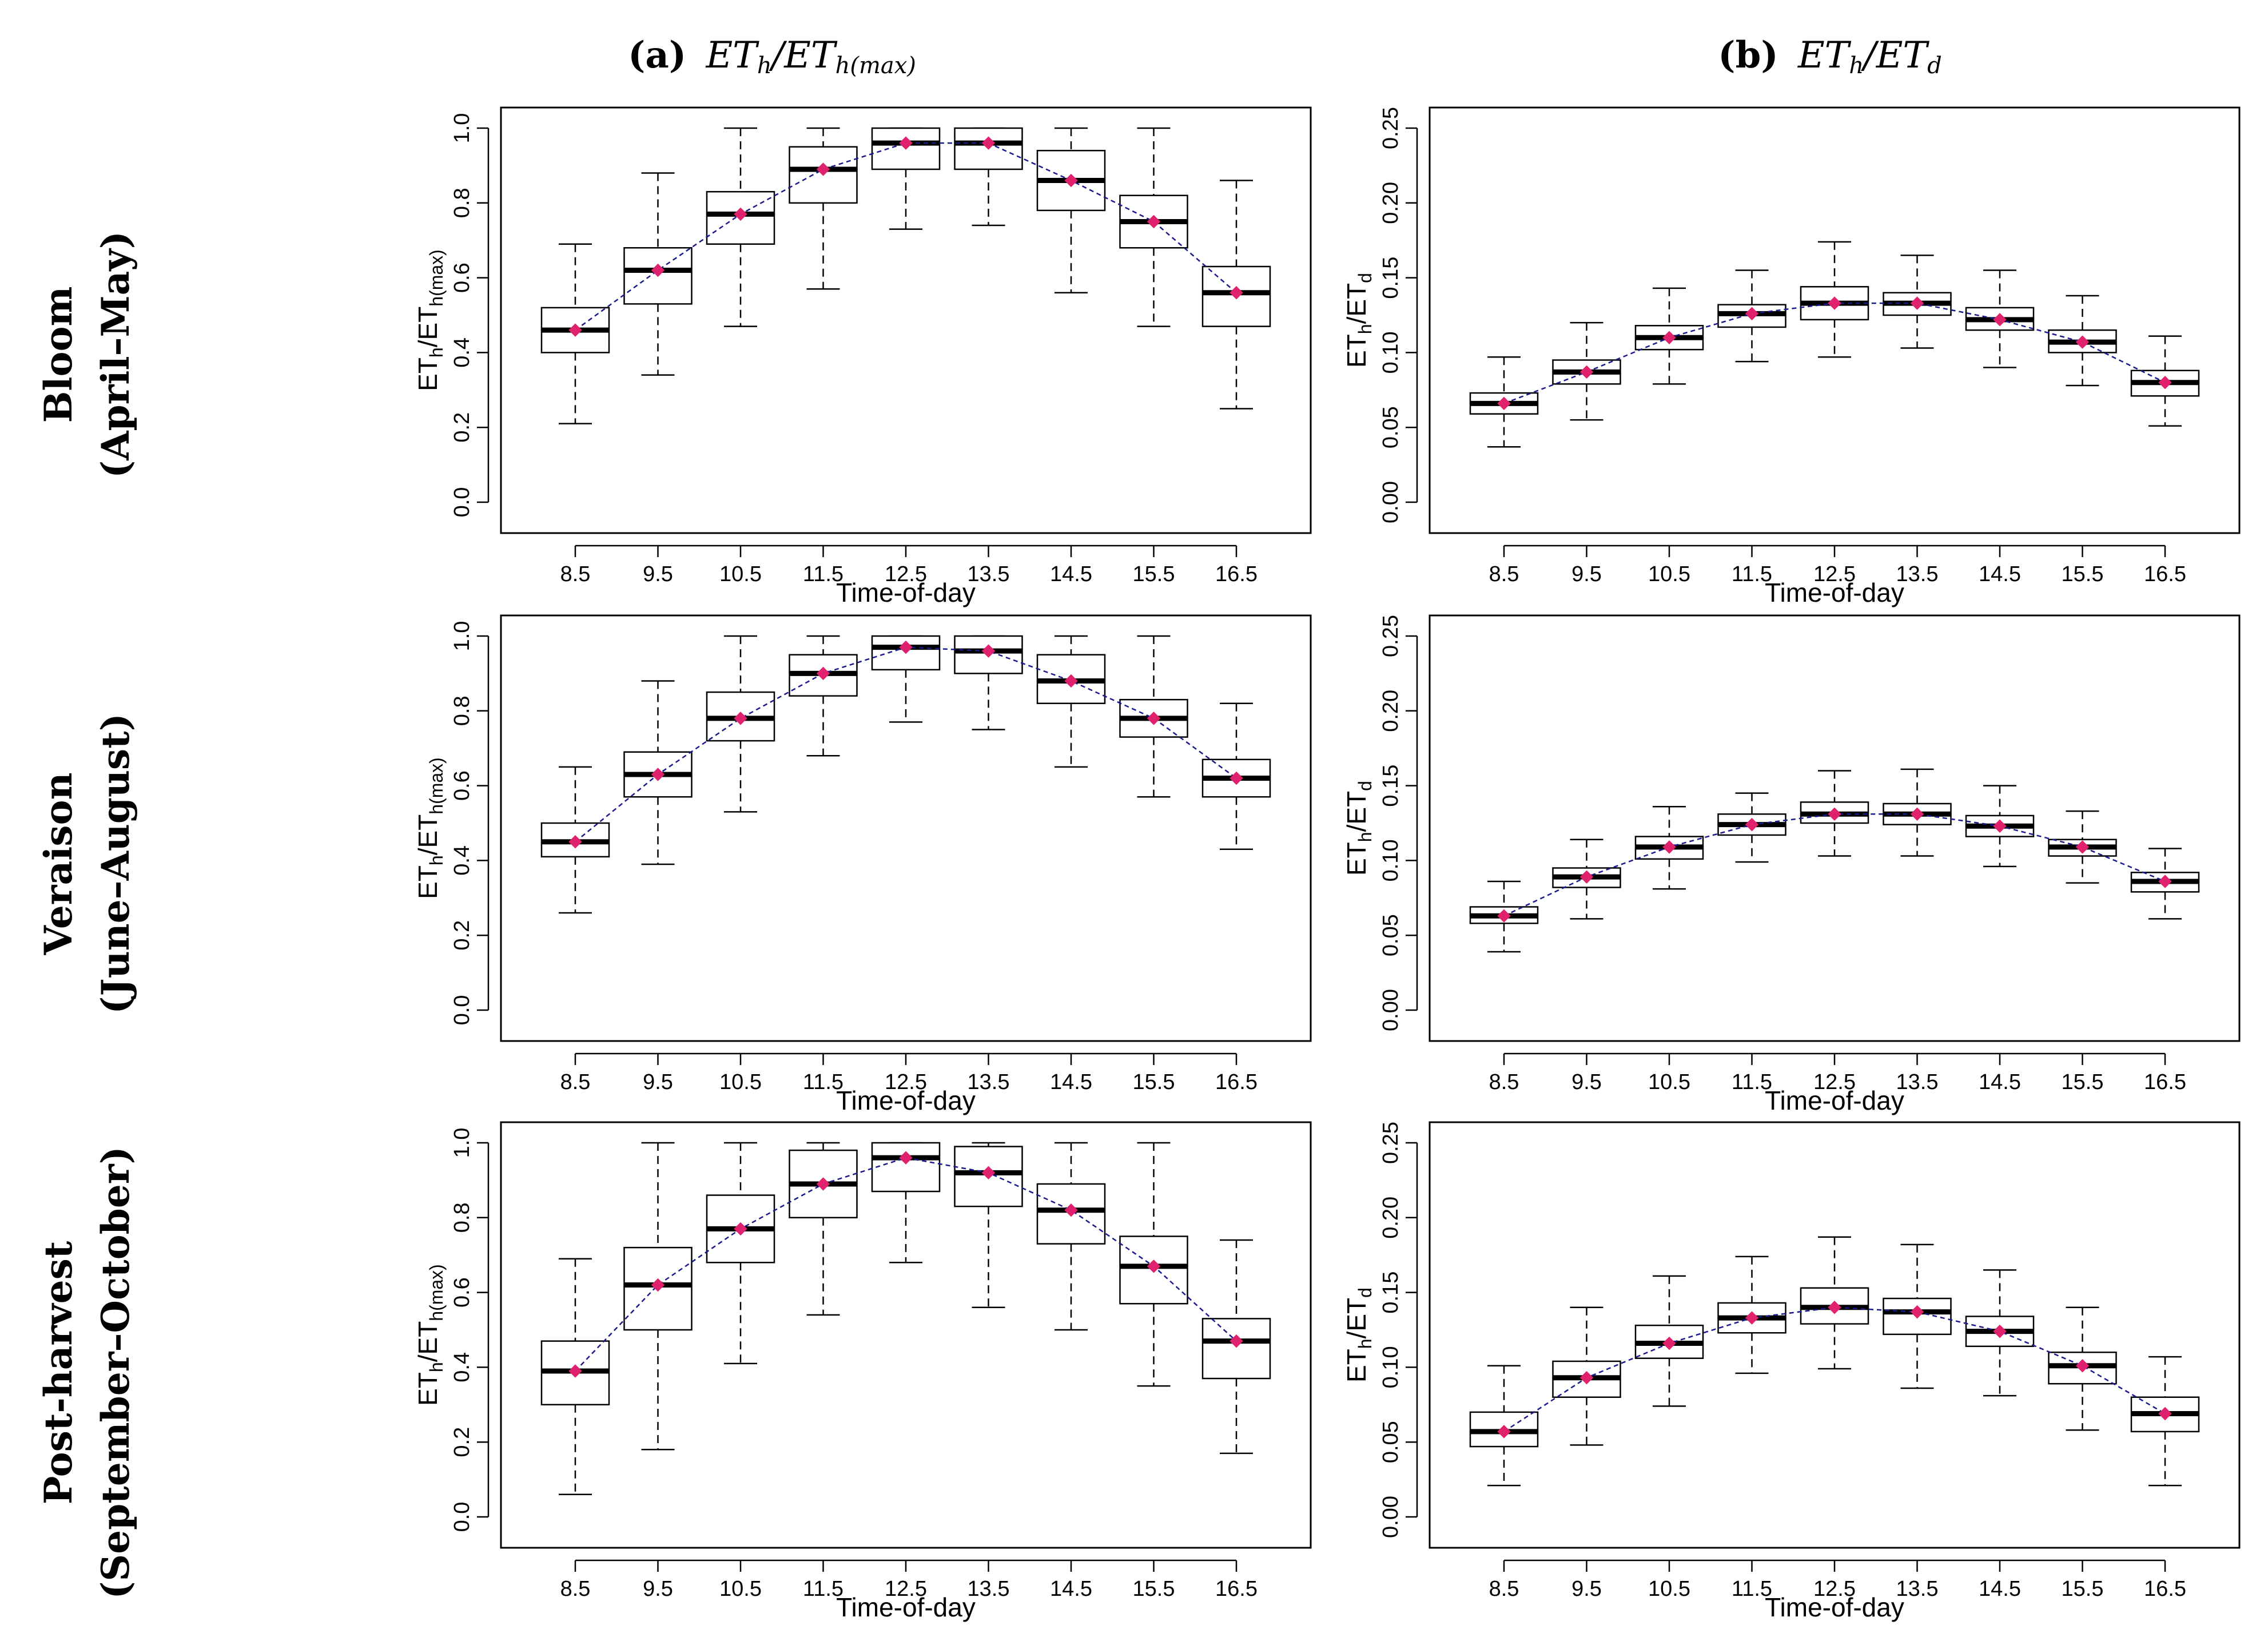 This screenshot has height=1633, width=2268. What do you see at coordinates (906, 1607) in the screenshot?
I see `panel-post-harvest-a-x-label: Time-of-day` at bounding box center [906, 1607].